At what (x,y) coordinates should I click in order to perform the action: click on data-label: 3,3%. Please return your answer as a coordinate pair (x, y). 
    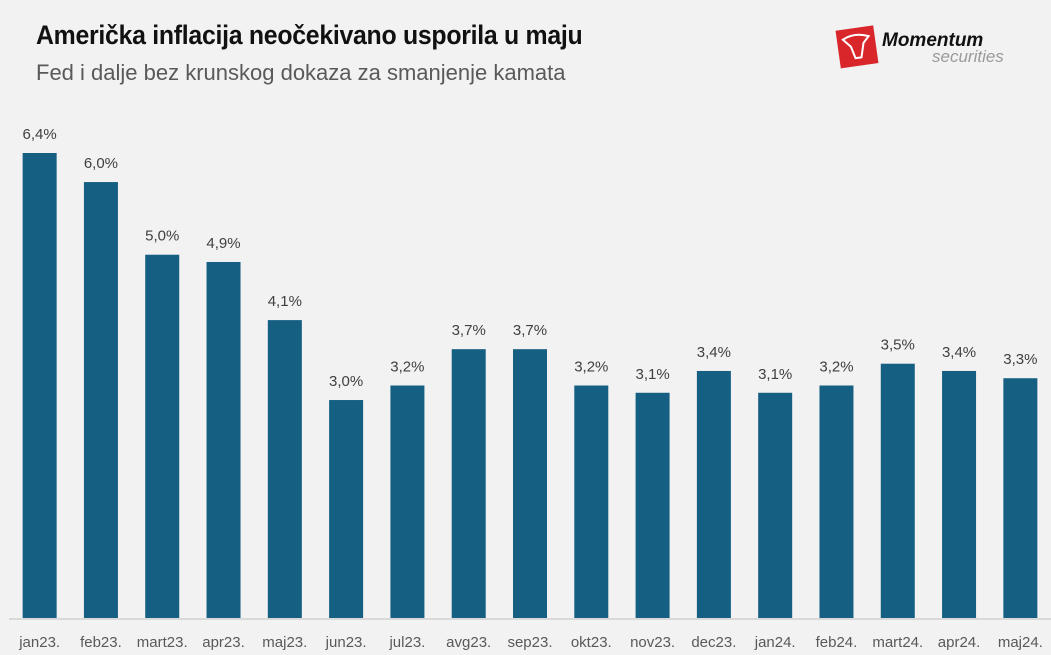
    Looking at the image, I should click on (1020, 359).